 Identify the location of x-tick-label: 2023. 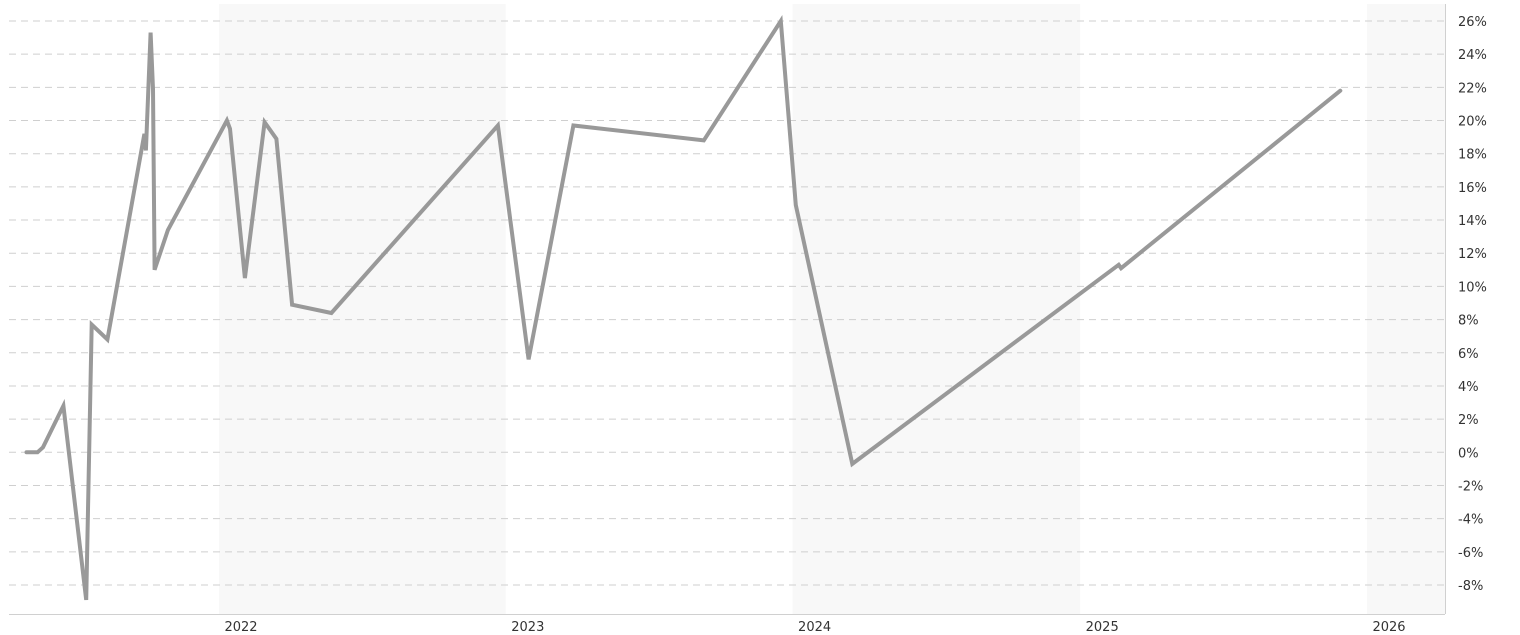
(527, 627).